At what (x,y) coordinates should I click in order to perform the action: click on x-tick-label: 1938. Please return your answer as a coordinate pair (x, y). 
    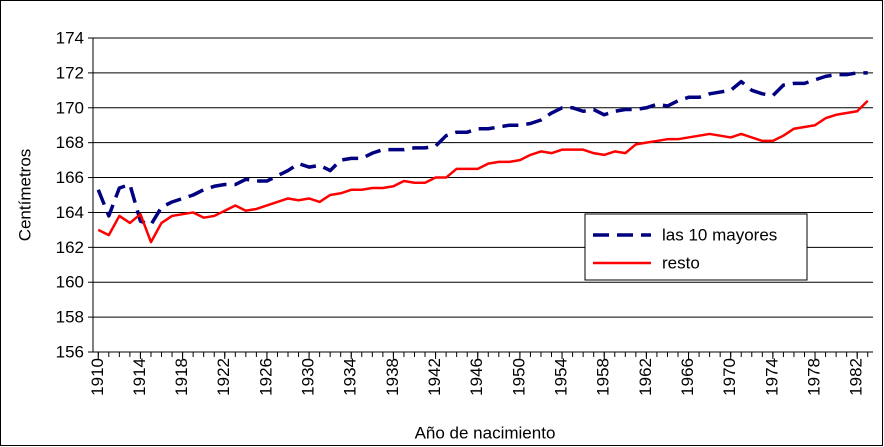
    Looking at the image, I should click on (392, 377).